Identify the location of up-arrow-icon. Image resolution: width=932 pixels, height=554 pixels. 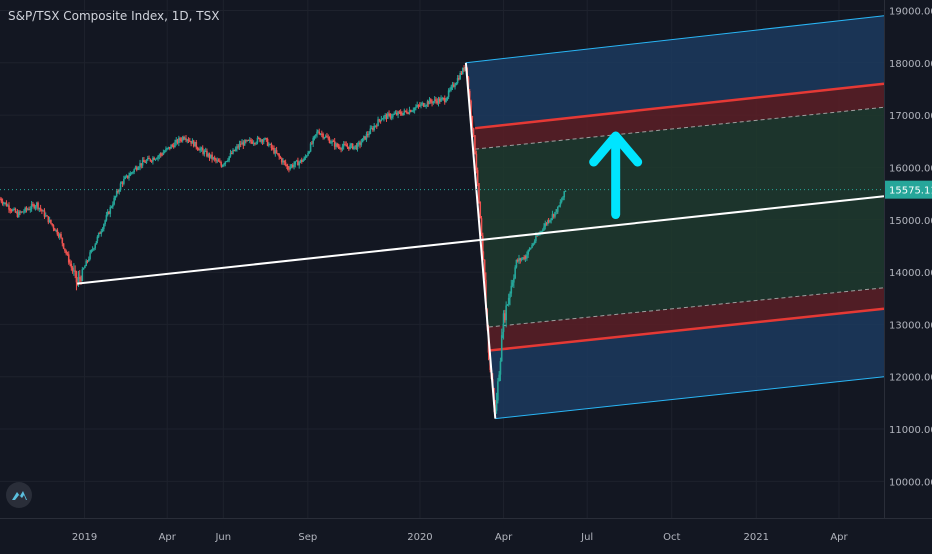
(616, 175).